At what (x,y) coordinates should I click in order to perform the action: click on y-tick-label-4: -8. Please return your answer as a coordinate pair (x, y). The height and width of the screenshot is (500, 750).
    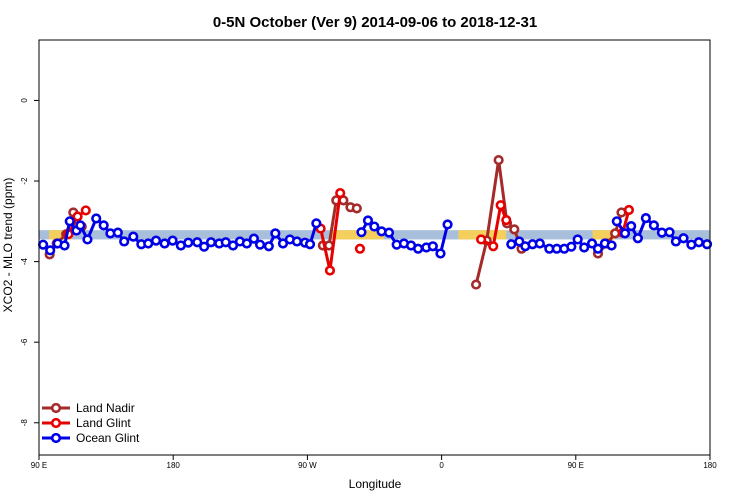
    Looking at the image, I should click on (24, 423).